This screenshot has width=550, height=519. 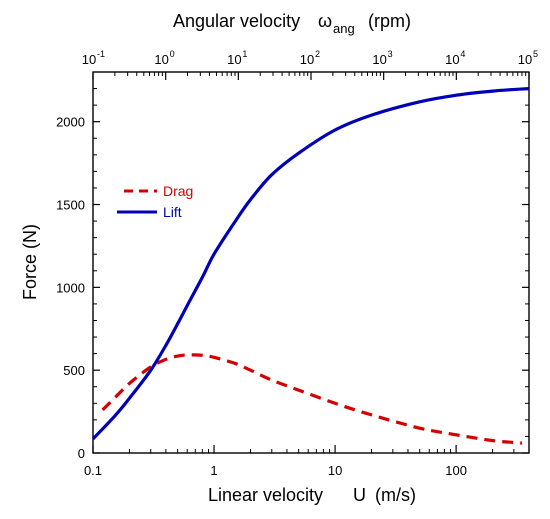 I want to click on x-axis-title-symbol: U, so click(x=359, y=495).